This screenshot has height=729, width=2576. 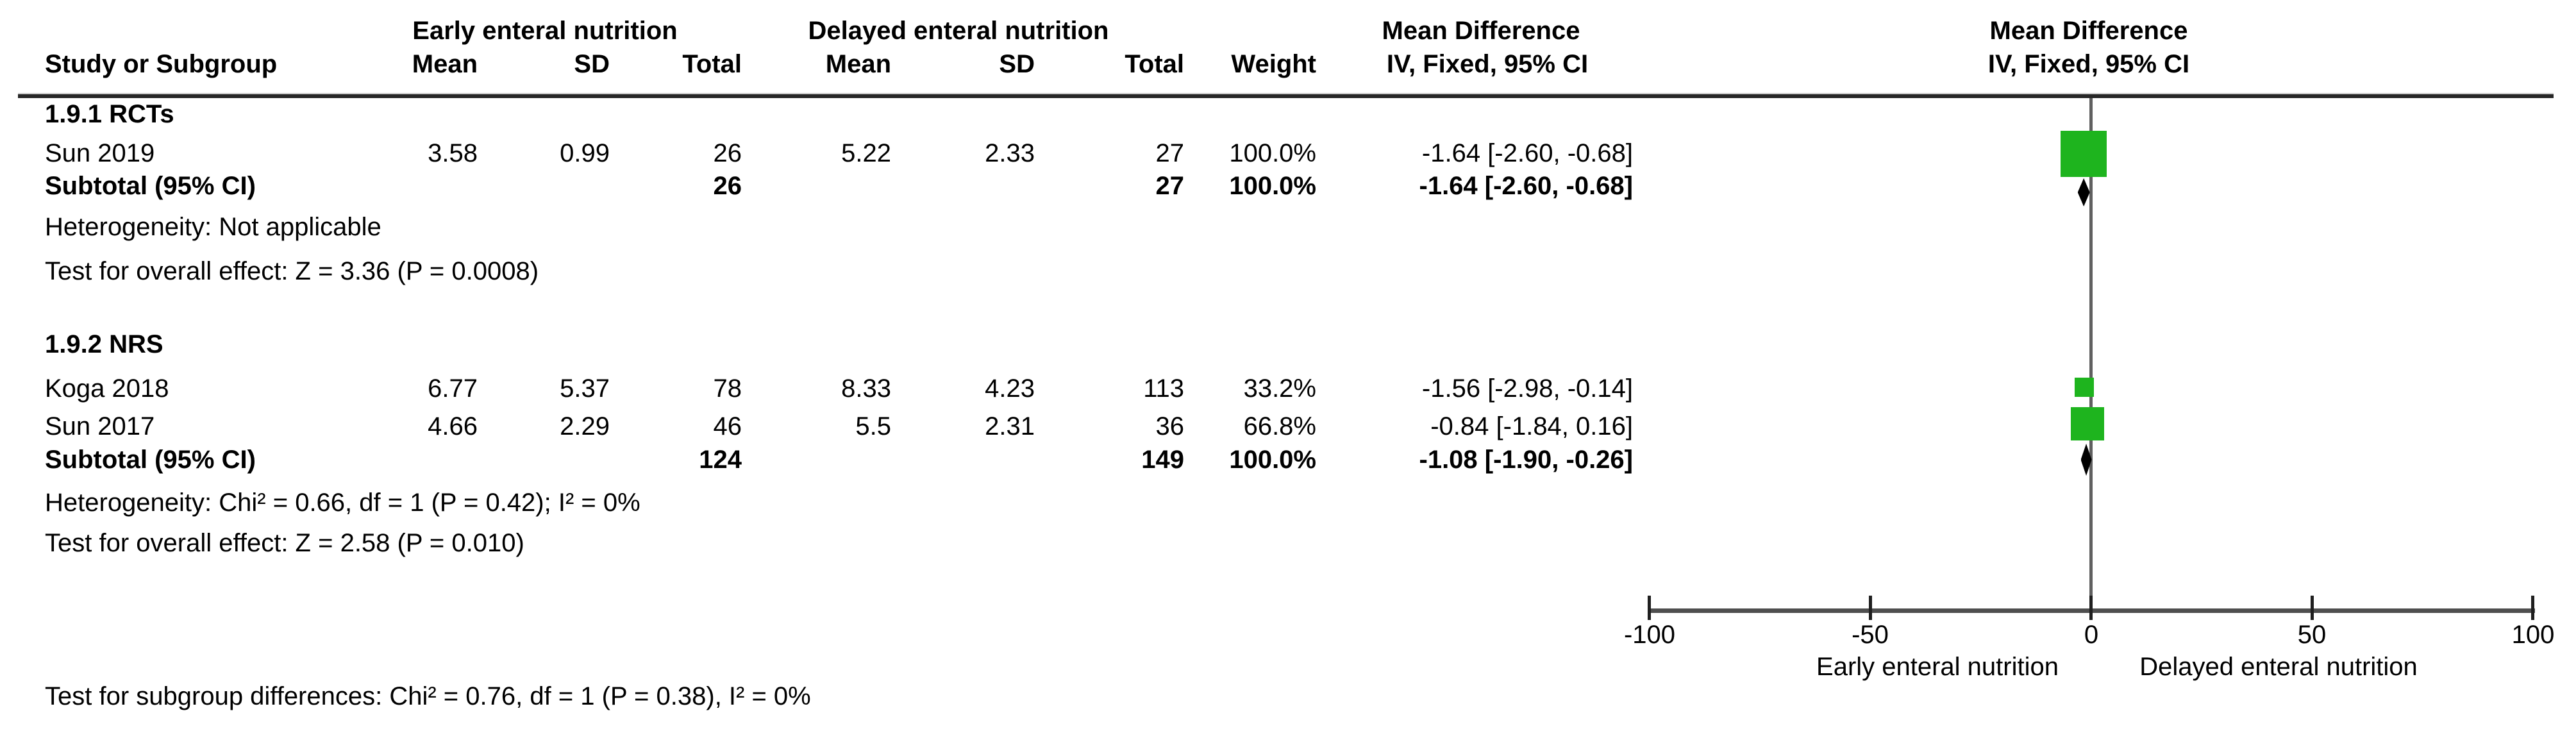 I want to click on column-header-method-table: IV, Fixed, 95% CI, so click(x=1487, y=64).